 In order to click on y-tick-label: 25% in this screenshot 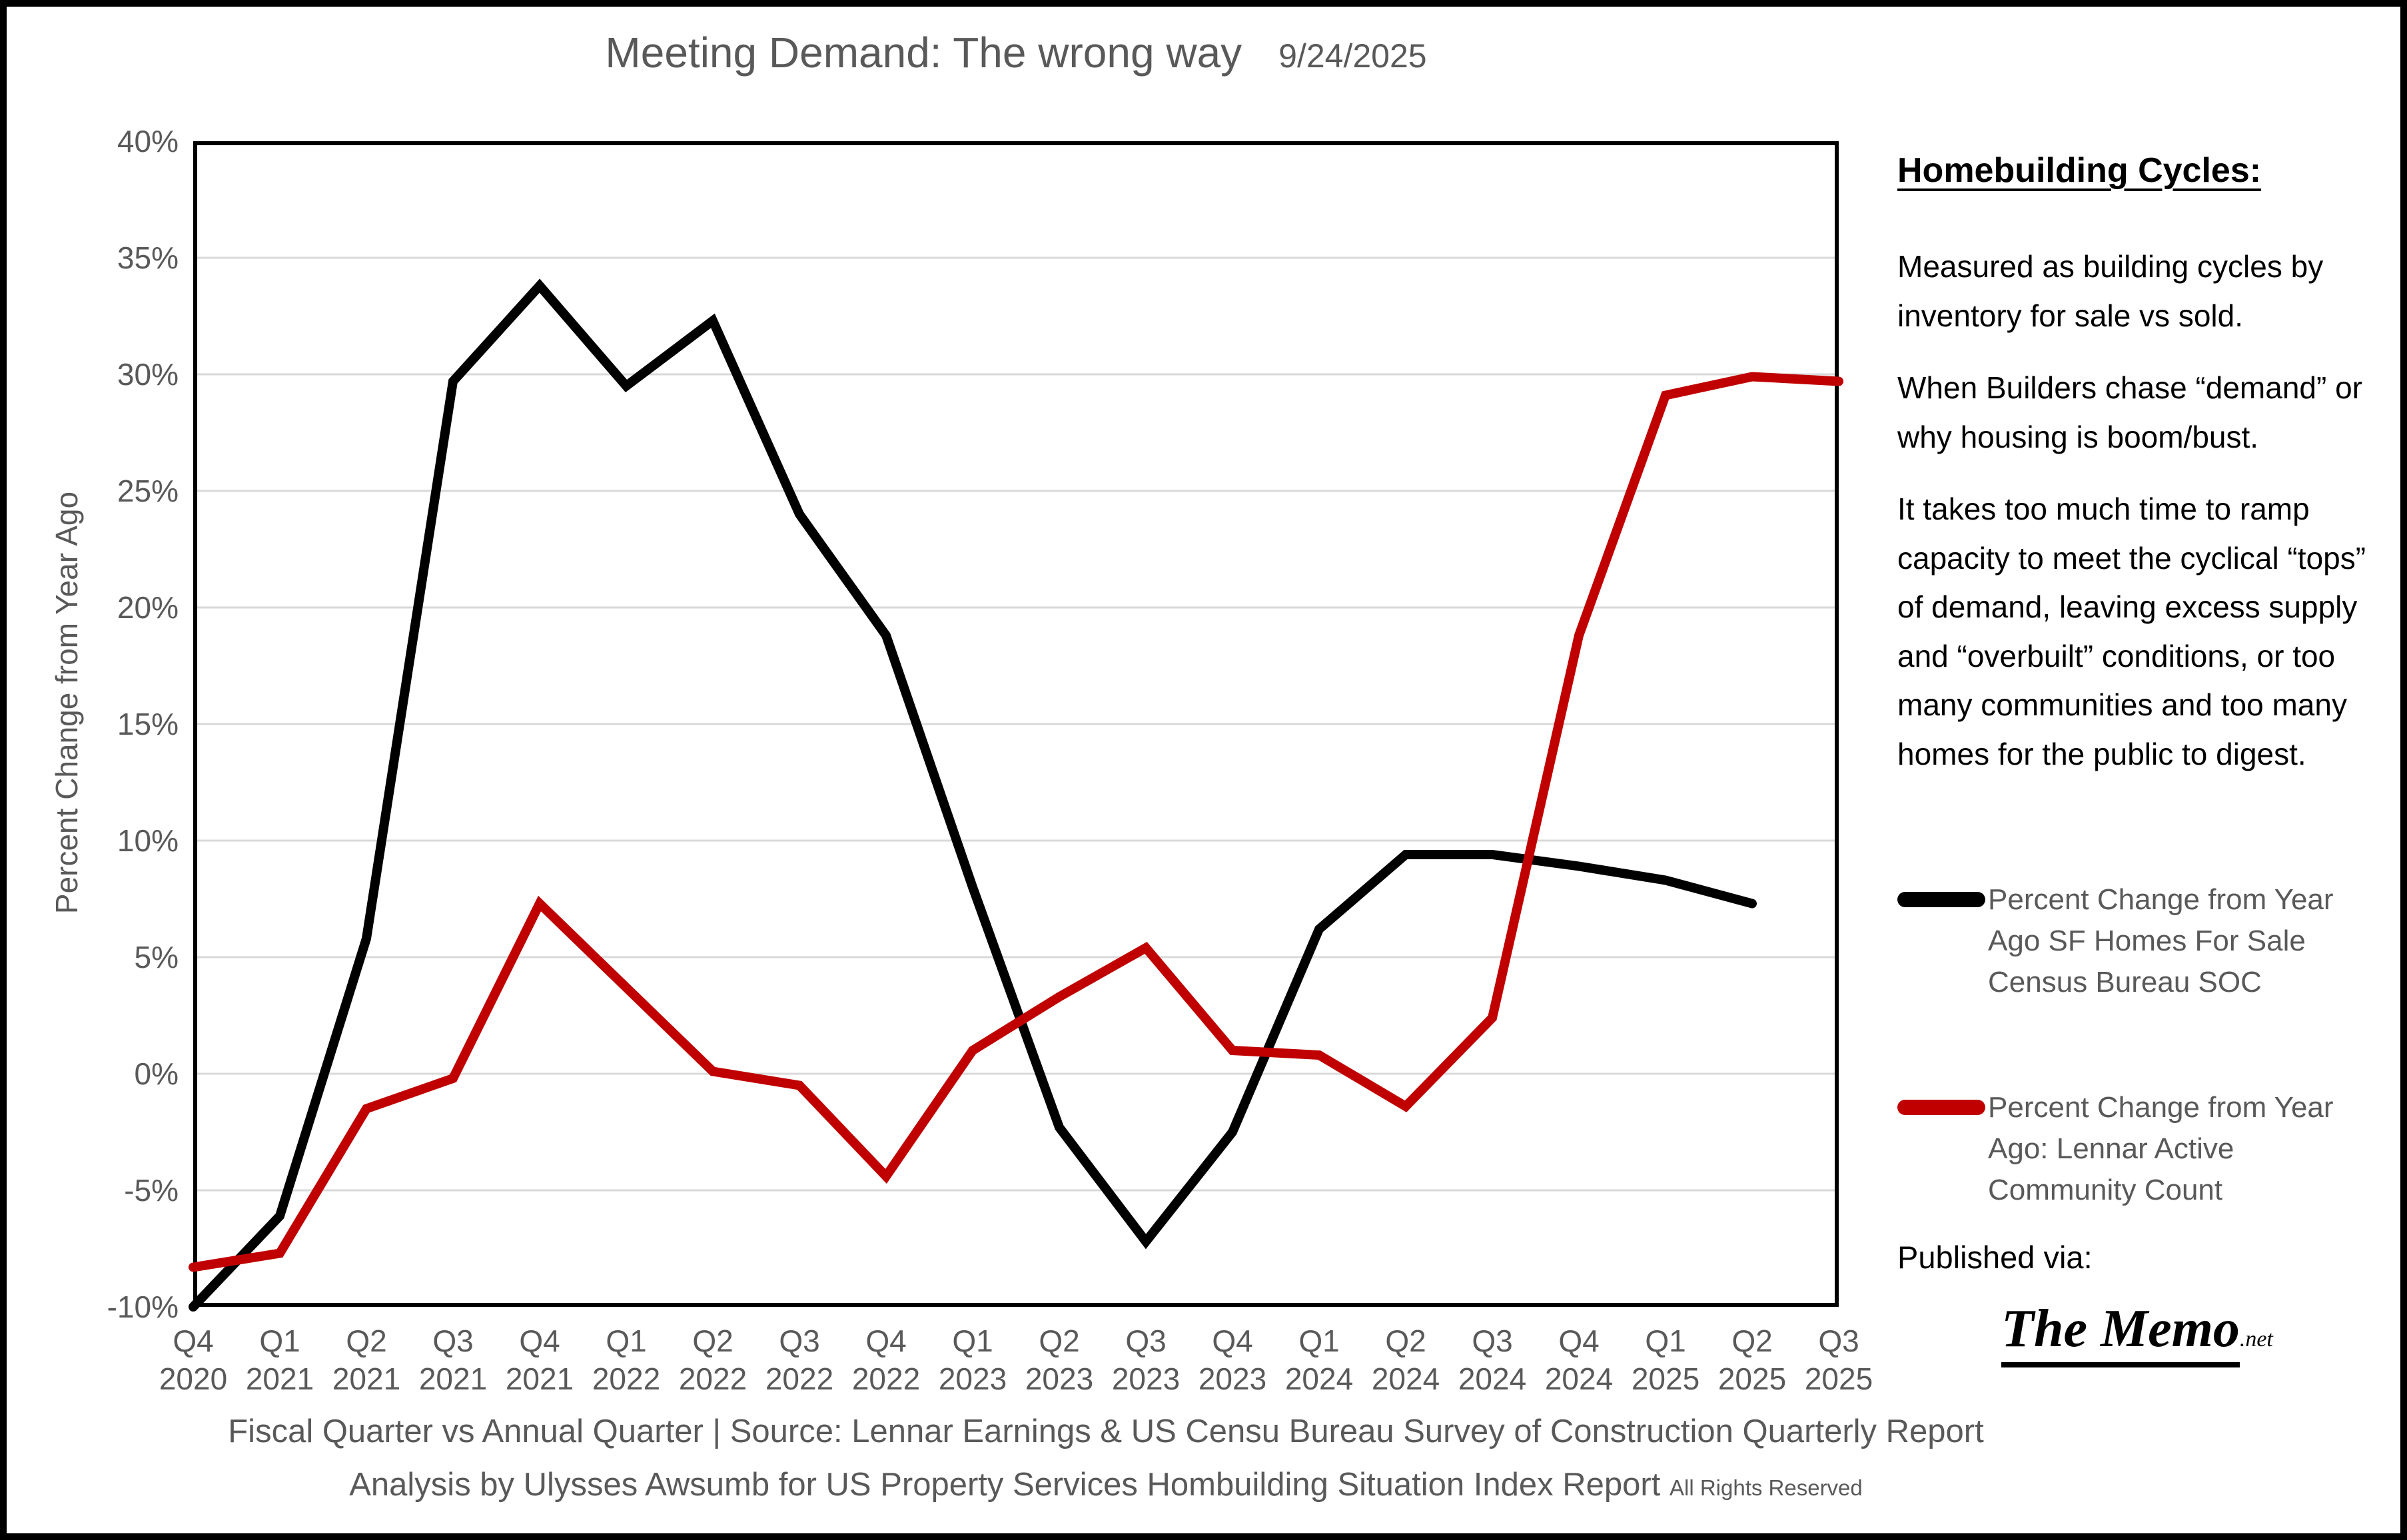, I will do `click(148, 491)`.